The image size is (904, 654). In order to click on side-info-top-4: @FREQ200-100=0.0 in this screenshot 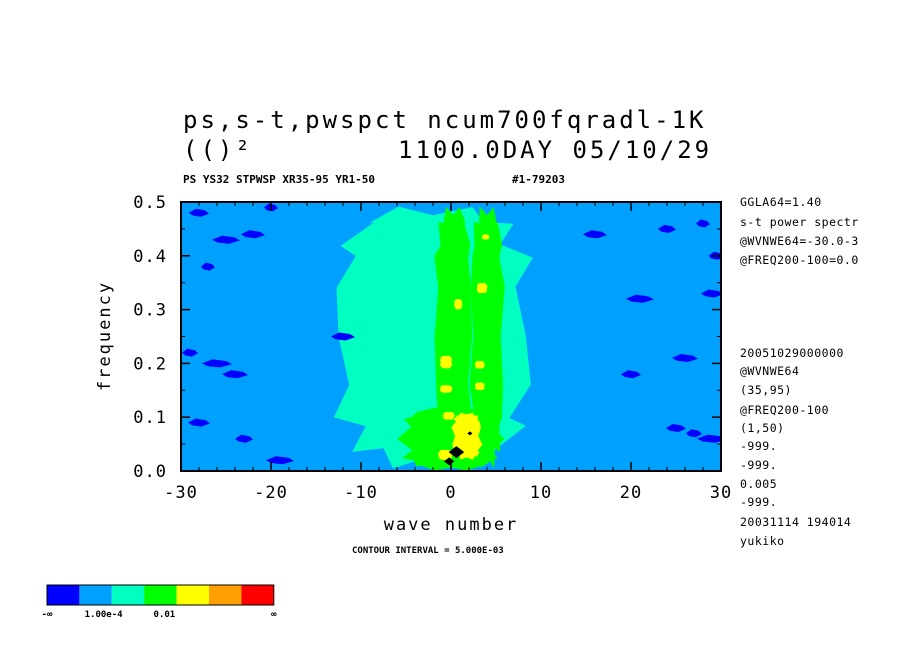, I will do `click(799, 260)`.